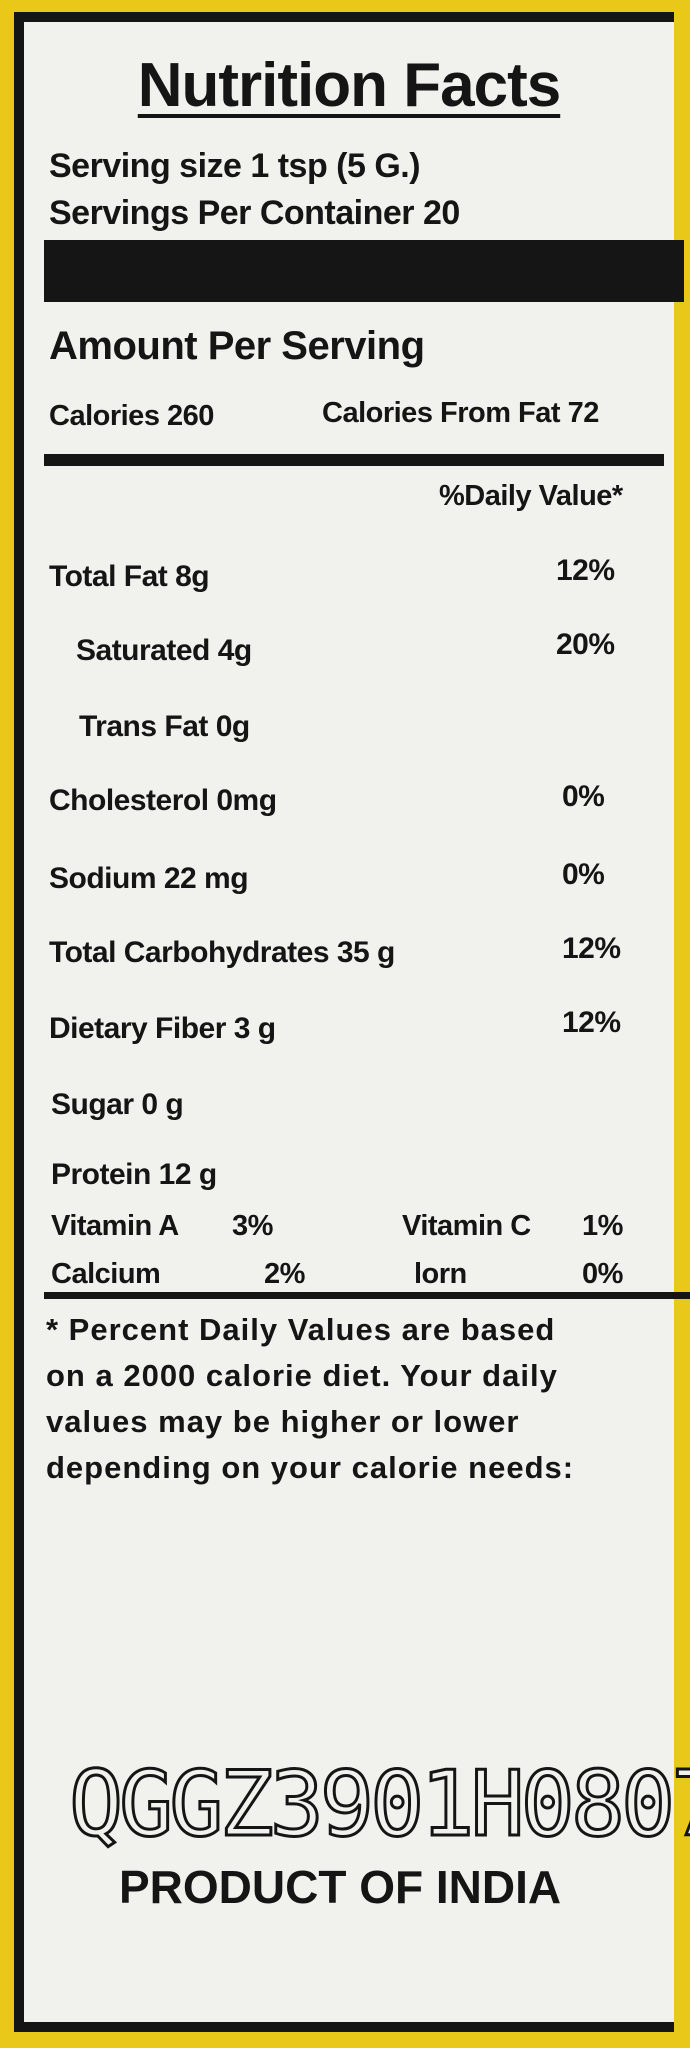 The height and width of the screenshot is (2048, 690). I want to click on product-origin: PRODUCT OF INDIA, so click(340, 1887).